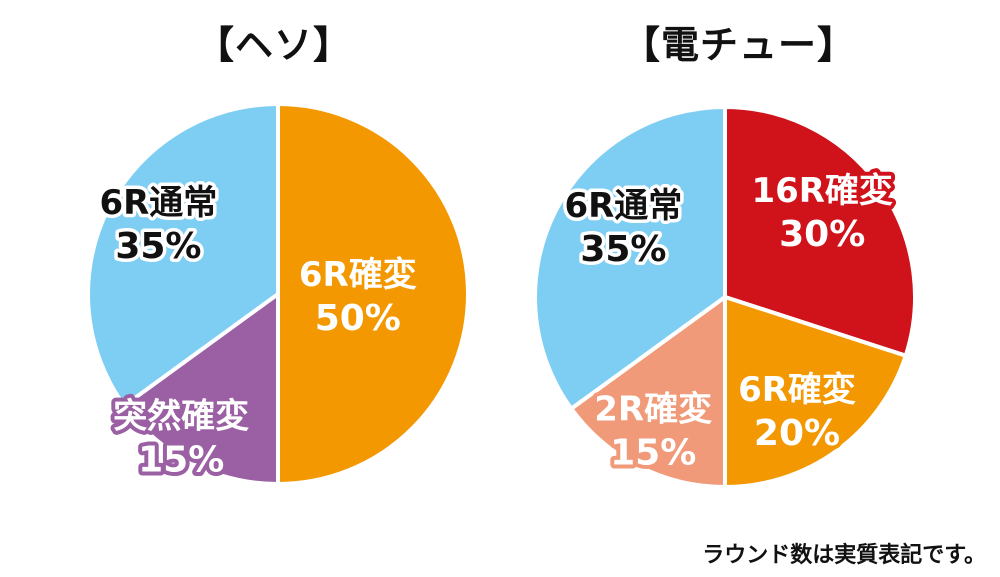 Image resolution: width=1000 pixels, height=577 pixels. I want to click on chart-title-heso: 【ヘソ】, so click(274, 45).